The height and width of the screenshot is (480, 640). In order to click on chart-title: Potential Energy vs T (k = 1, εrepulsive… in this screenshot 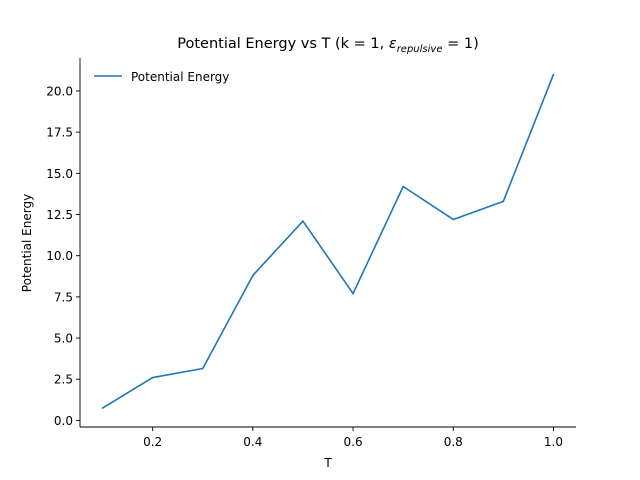, I will do `click(327, 45)`.